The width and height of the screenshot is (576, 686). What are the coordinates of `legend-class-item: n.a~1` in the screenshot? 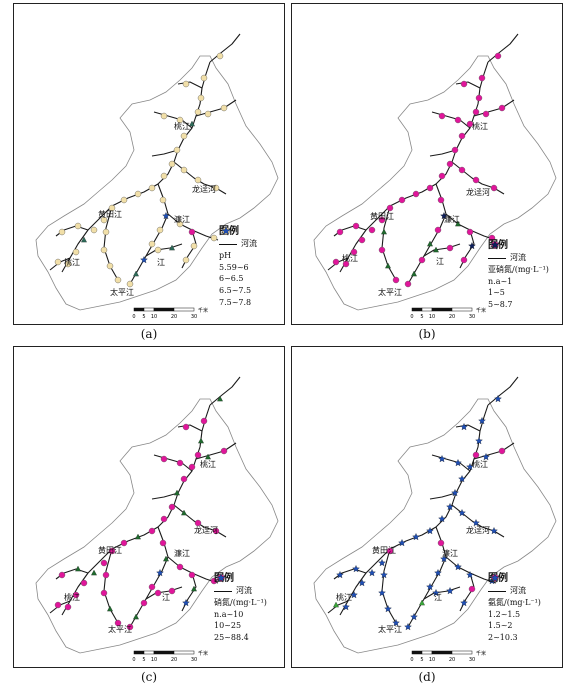 It's located at (518, 264).